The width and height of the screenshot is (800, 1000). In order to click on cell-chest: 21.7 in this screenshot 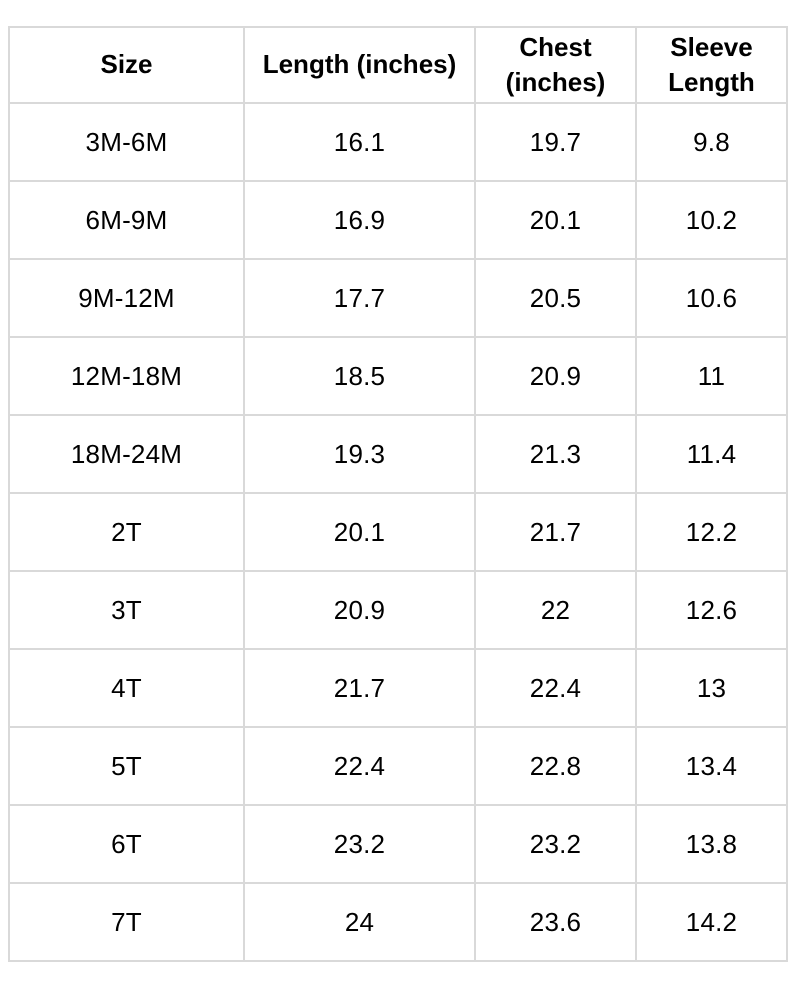, I will do `click(555, 532)`.